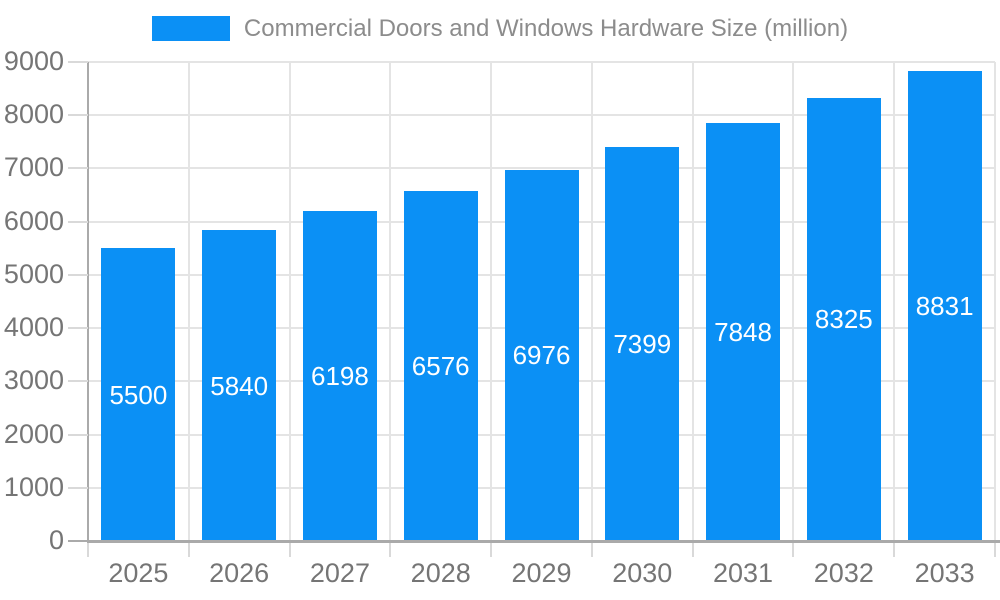 The height and width of the screenshot is (600, 1000). Describe the element at coordinates (843, 573) in the screenshot. I see `x-axis-tick-label: 2032` at that location.